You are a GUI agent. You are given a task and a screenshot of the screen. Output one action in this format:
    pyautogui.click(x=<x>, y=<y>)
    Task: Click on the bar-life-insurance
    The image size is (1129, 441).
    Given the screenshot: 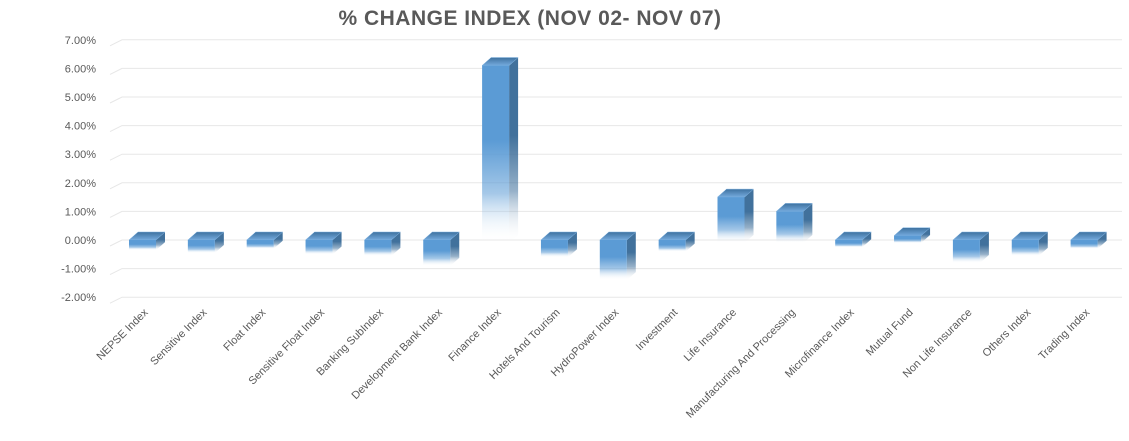 What is the action you would take?
    pyautogui.click(x=735, y=215)
    